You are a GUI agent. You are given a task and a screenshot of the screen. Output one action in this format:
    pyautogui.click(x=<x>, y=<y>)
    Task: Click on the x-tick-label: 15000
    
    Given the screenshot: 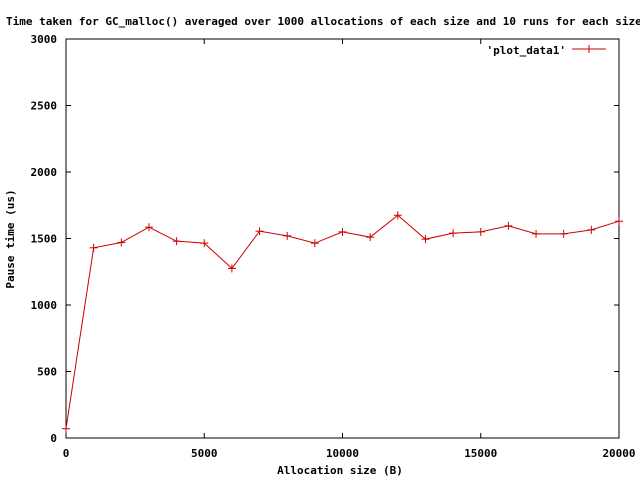 What is the action you would take?
    pyautogui.click(x=480, y=453)
    